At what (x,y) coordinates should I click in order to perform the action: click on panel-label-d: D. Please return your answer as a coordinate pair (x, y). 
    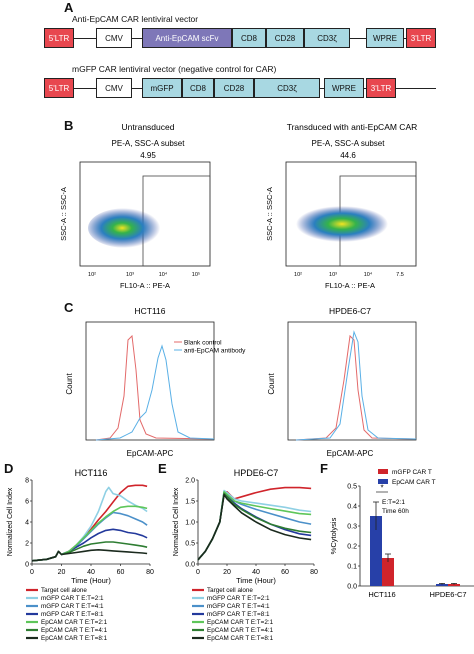
    Looking at the image, I should click on (9, 468).